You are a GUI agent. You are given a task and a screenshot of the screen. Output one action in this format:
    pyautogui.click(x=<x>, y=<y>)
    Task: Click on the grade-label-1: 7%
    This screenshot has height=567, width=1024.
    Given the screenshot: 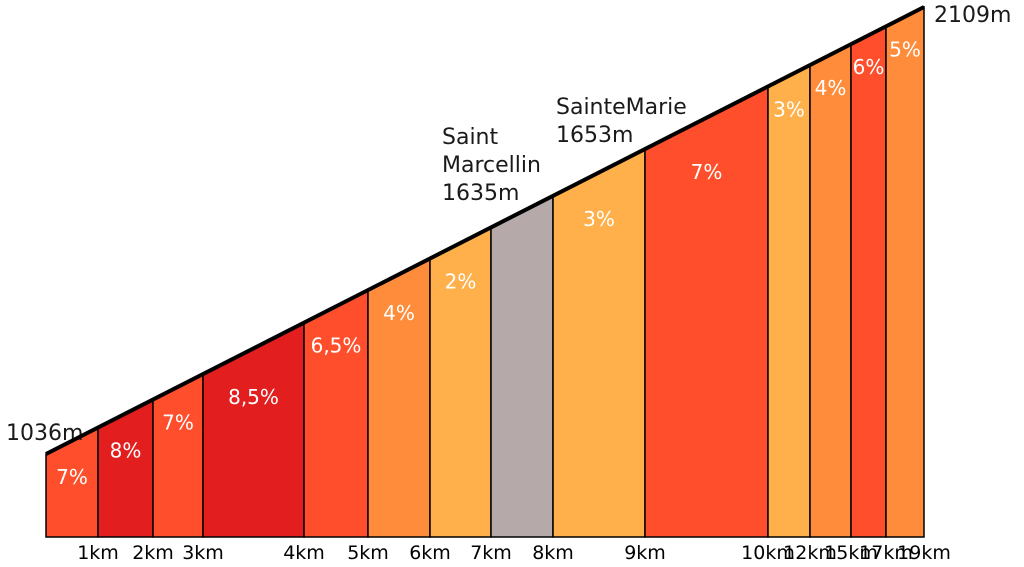 What is the action you would take?
    pyautogui.click(x=72, y=477)
    